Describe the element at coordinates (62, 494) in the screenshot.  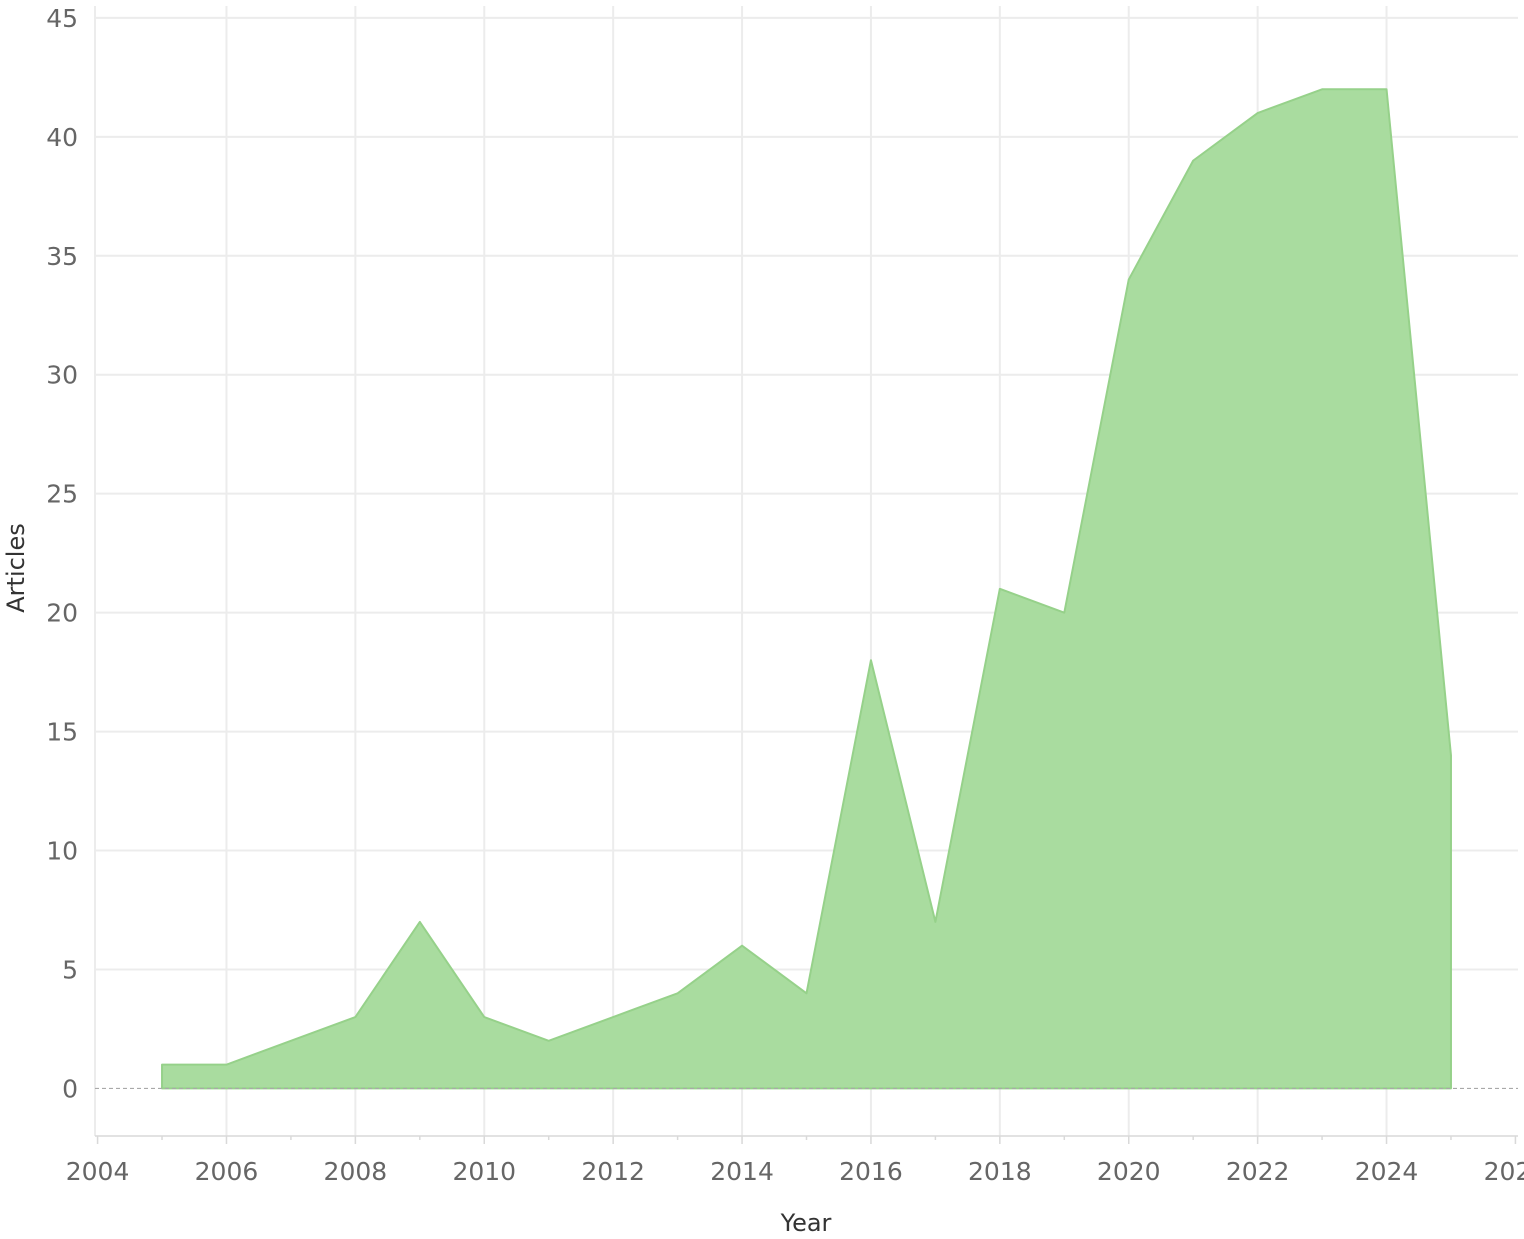
I see `y-tick-label: 25` at that location.